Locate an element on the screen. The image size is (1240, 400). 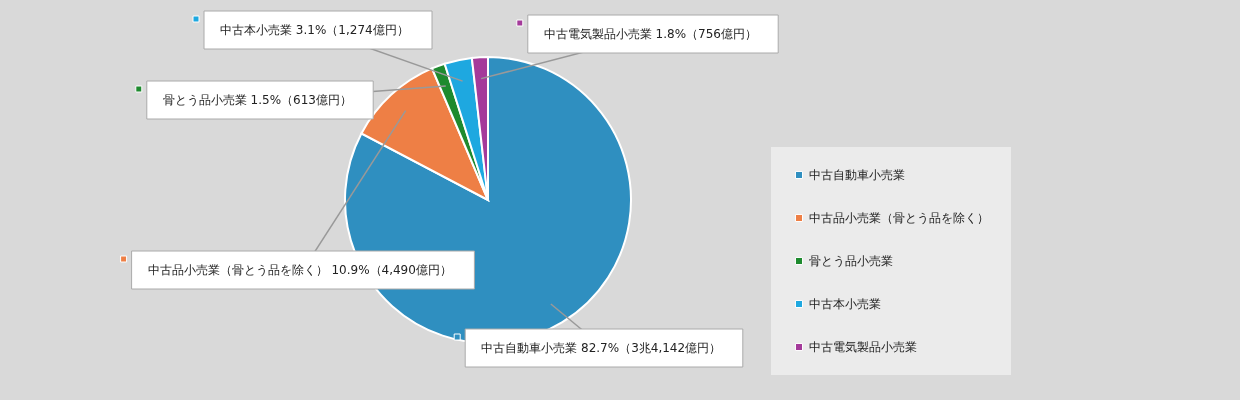
category-label: 中古電気製品小売業 1.8%（756億円） is located at coordinates (650, 34).